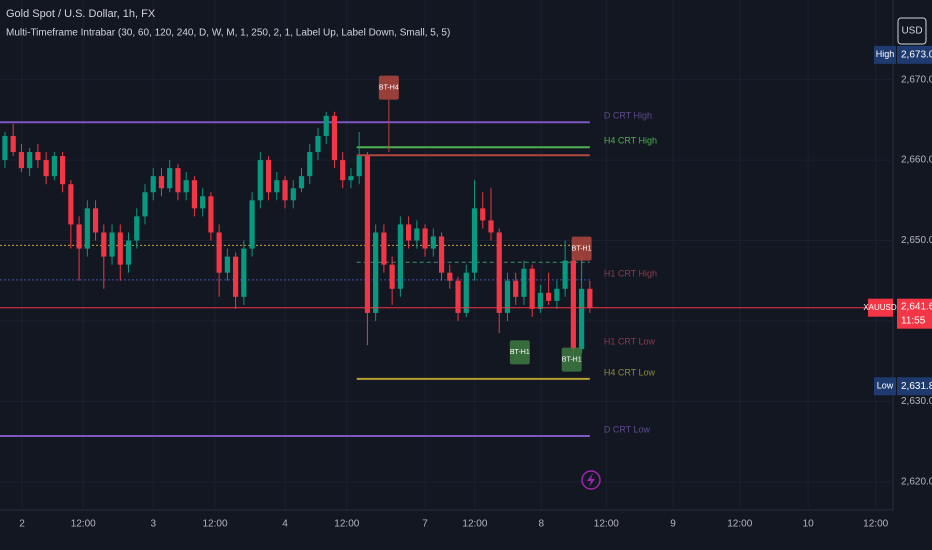 The image size is (932, 550). What do you see at coordinates (630, 141) in the screenshot?
I see `level-label: H4 CRT High` at bounding box center [630, 141].